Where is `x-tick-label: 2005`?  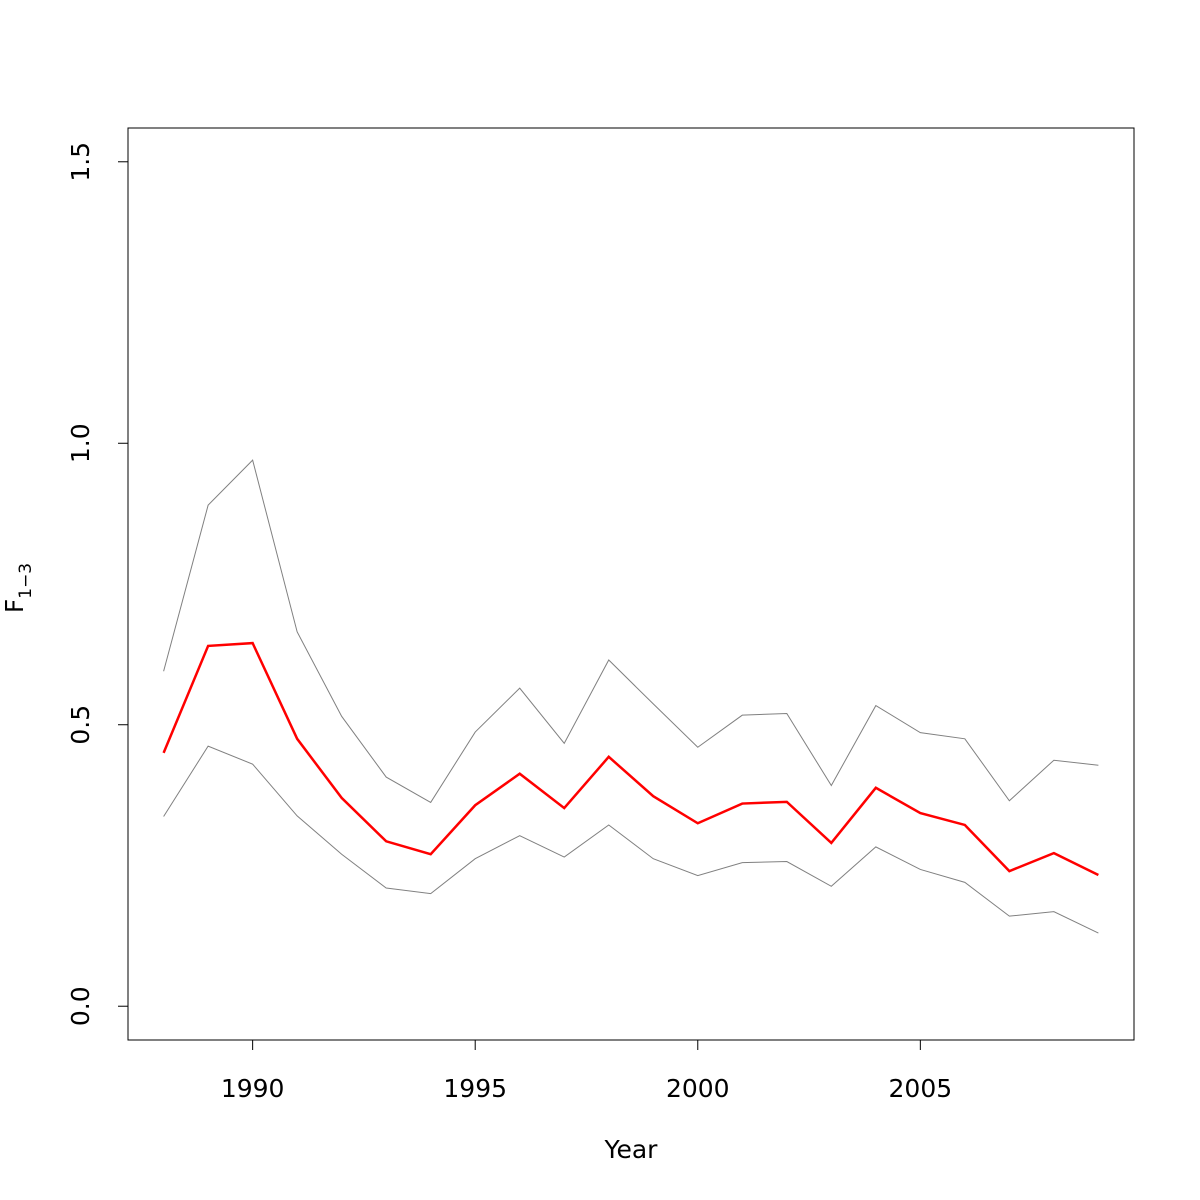
x-tick-label: 2005 is located at coordinates (921, 1088).